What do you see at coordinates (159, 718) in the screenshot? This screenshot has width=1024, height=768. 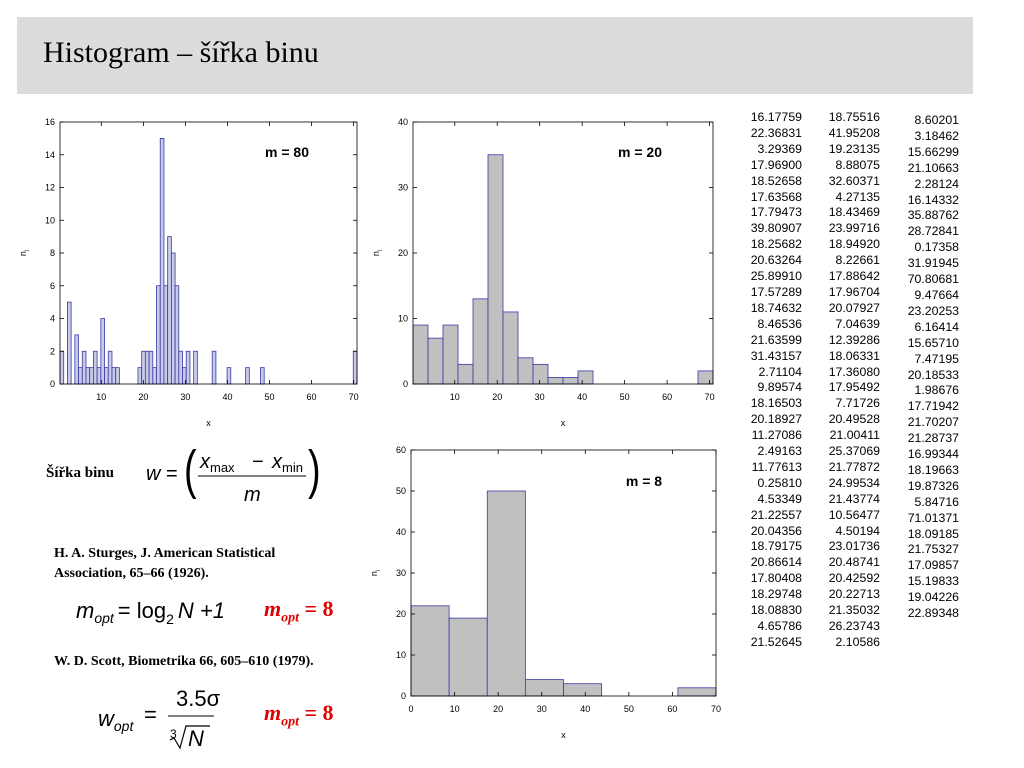 I see `scott-formula: wopt = 3.5σ 3 N` at bounding box center [159, 718].